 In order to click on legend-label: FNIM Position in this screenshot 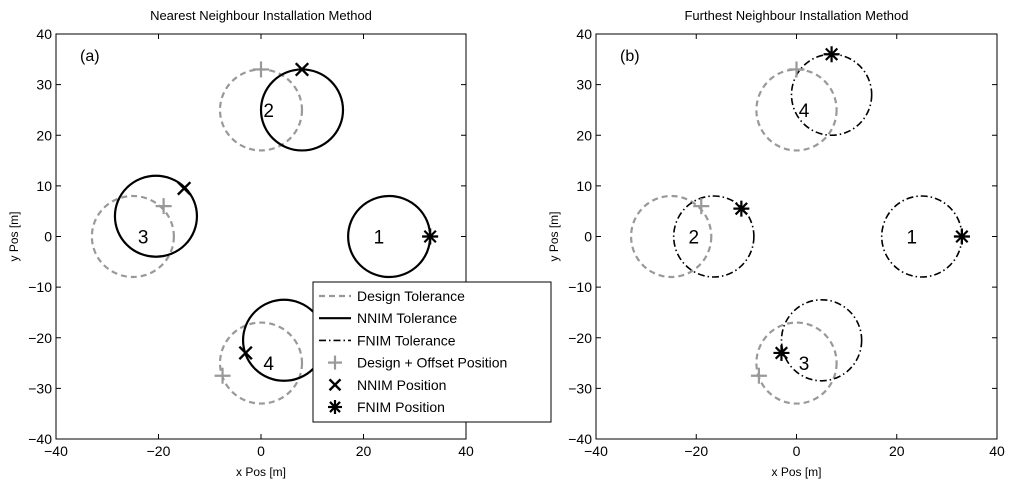, I will do `click(401, 407)`.